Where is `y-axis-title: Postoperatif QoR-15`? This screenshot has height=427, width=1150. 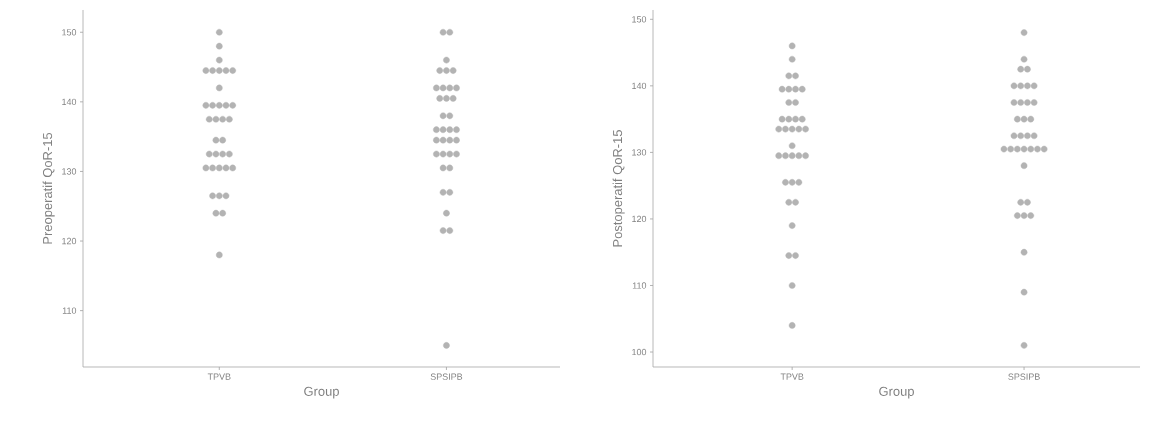 y-axis-title: Postoperatif QoR-15 is located at coordinates (618, 188).